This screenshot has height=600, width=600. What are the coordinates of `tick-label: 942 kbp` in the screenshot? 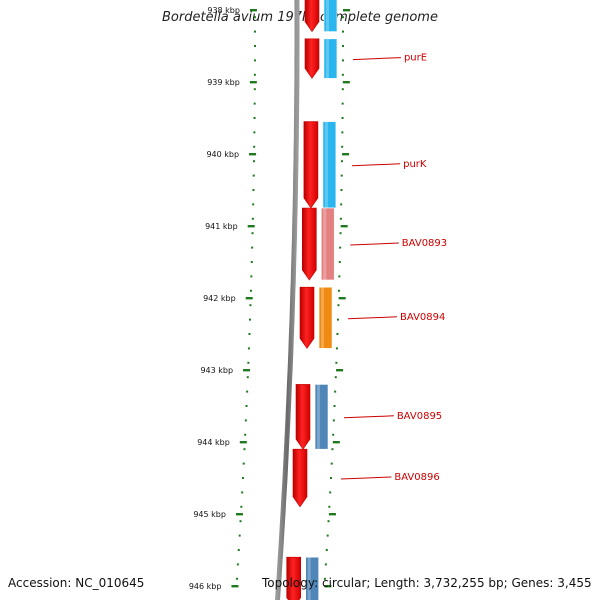 It's located at (219, 298).